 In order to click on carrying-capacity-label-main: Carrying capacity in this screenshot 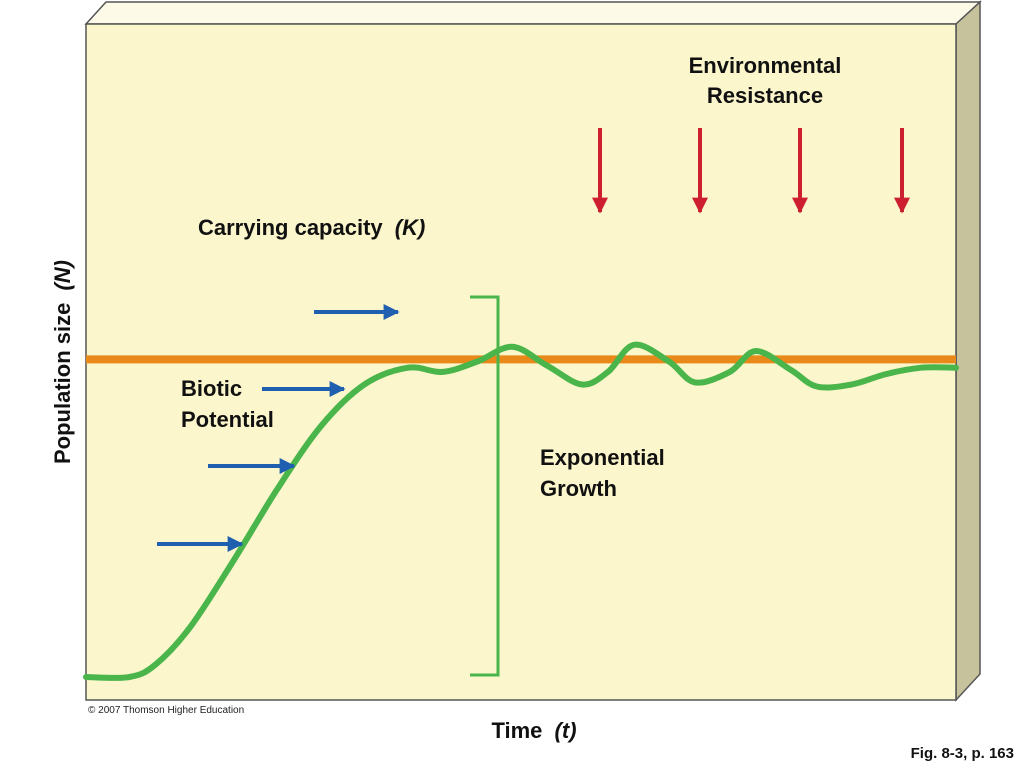, I will do `click(290, 227)`.